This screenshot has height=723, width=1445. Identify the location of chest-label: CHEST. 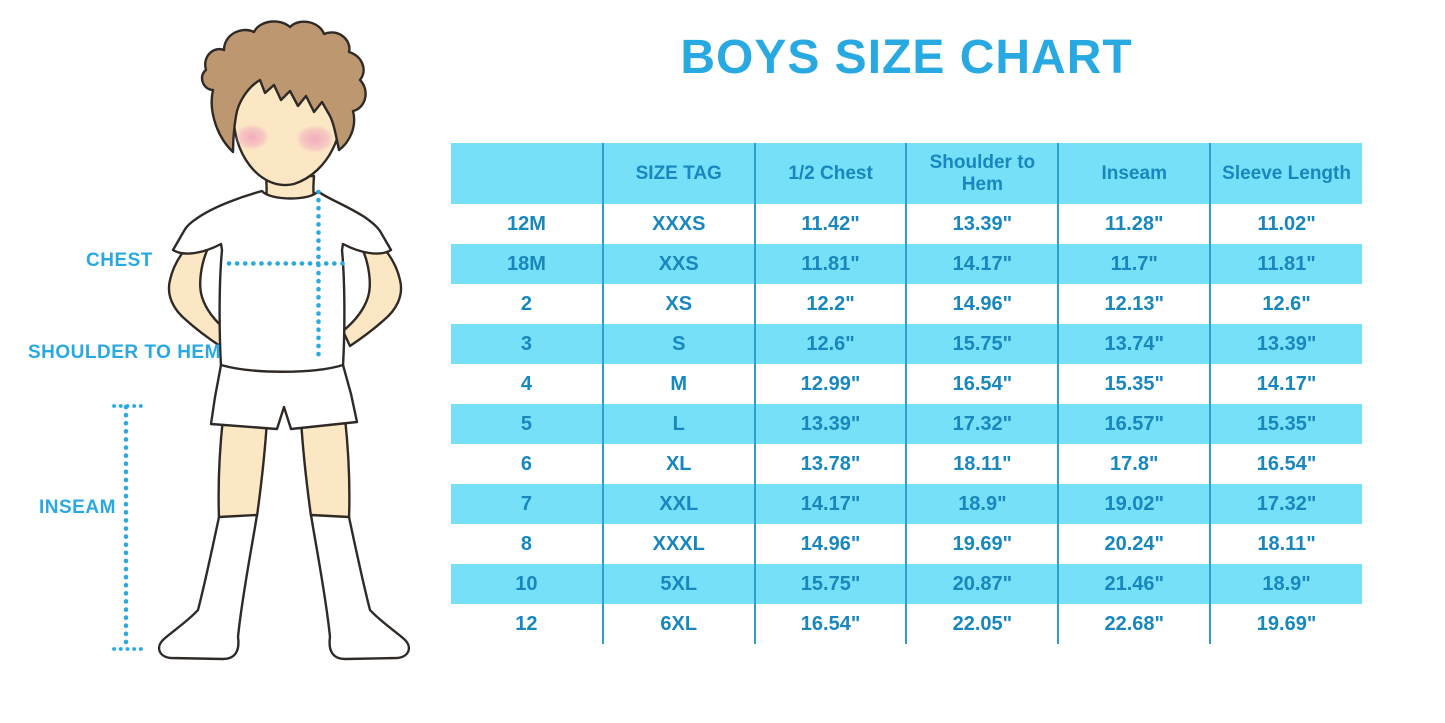
(119, 260).